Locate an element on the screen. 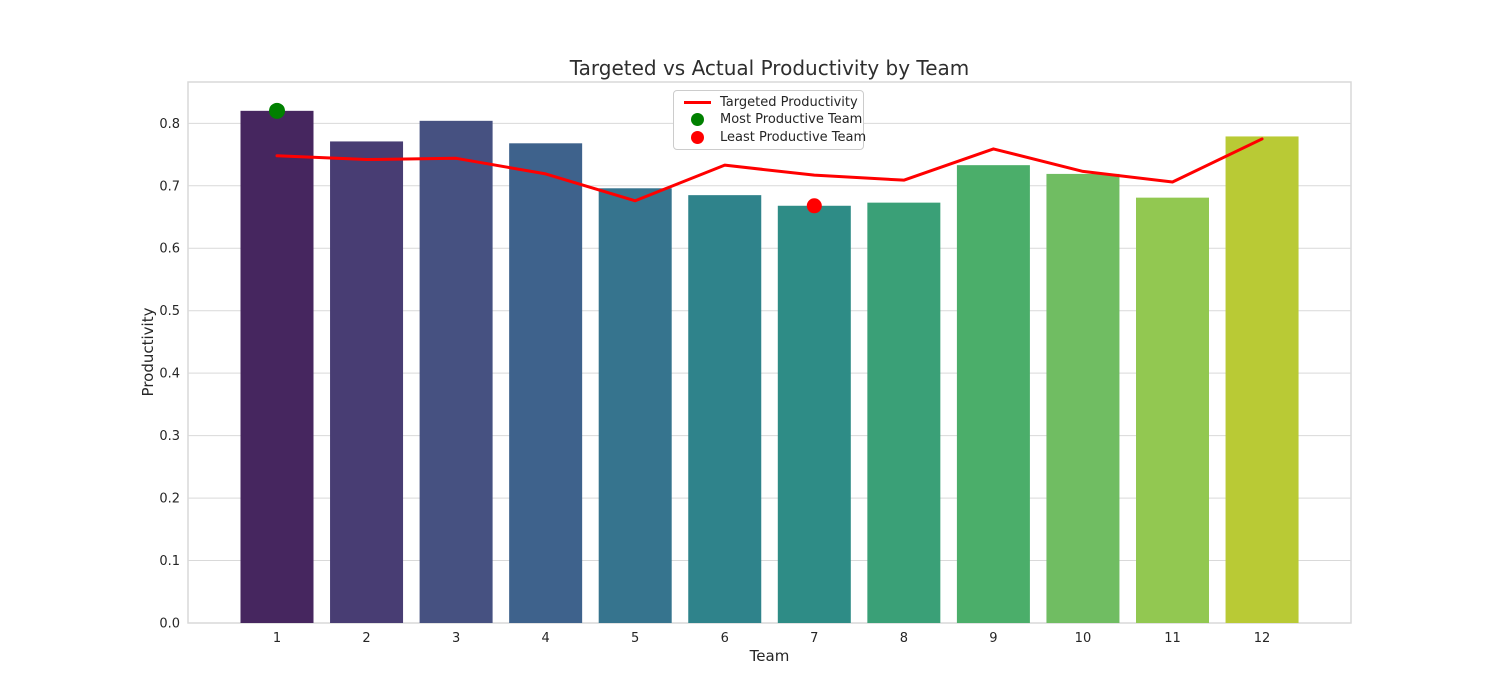 This screenshot has width=1500, height=700. x-tick-label: 11 is located at coordinates (1172, 638).